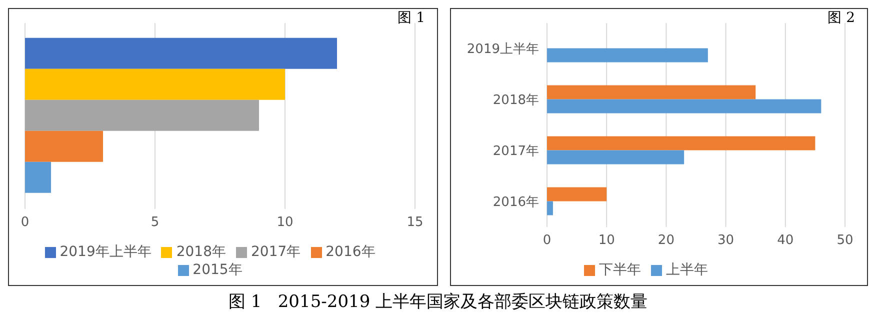 This screenshot has width=882, height=323. I want to click on x-tick-label: 30, so click(726, 240).